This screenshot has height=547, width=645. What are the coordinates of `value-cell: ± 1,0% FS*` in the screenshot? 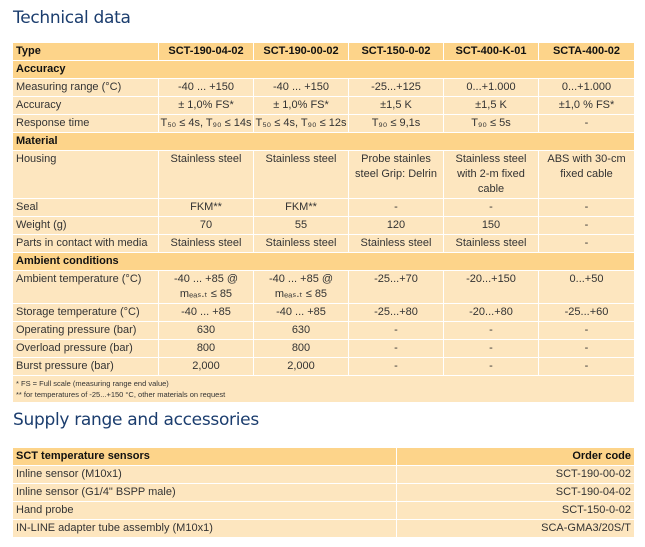 It's located at (206, 105).